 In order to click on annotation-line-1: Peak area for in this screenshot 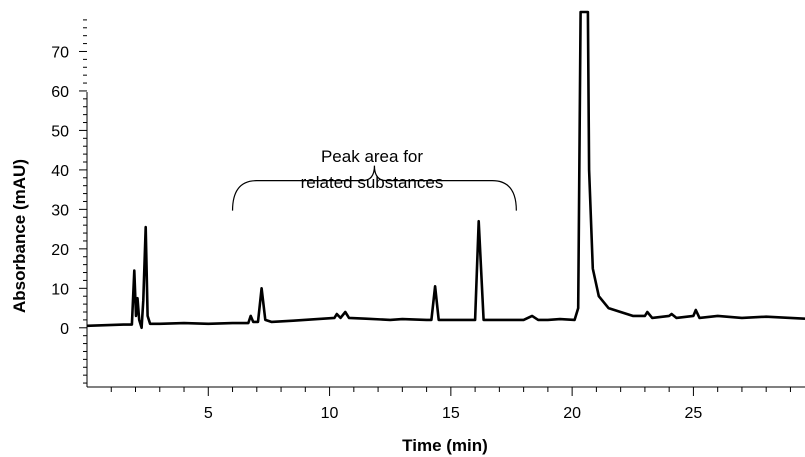, I will do `click(372, 156)`.